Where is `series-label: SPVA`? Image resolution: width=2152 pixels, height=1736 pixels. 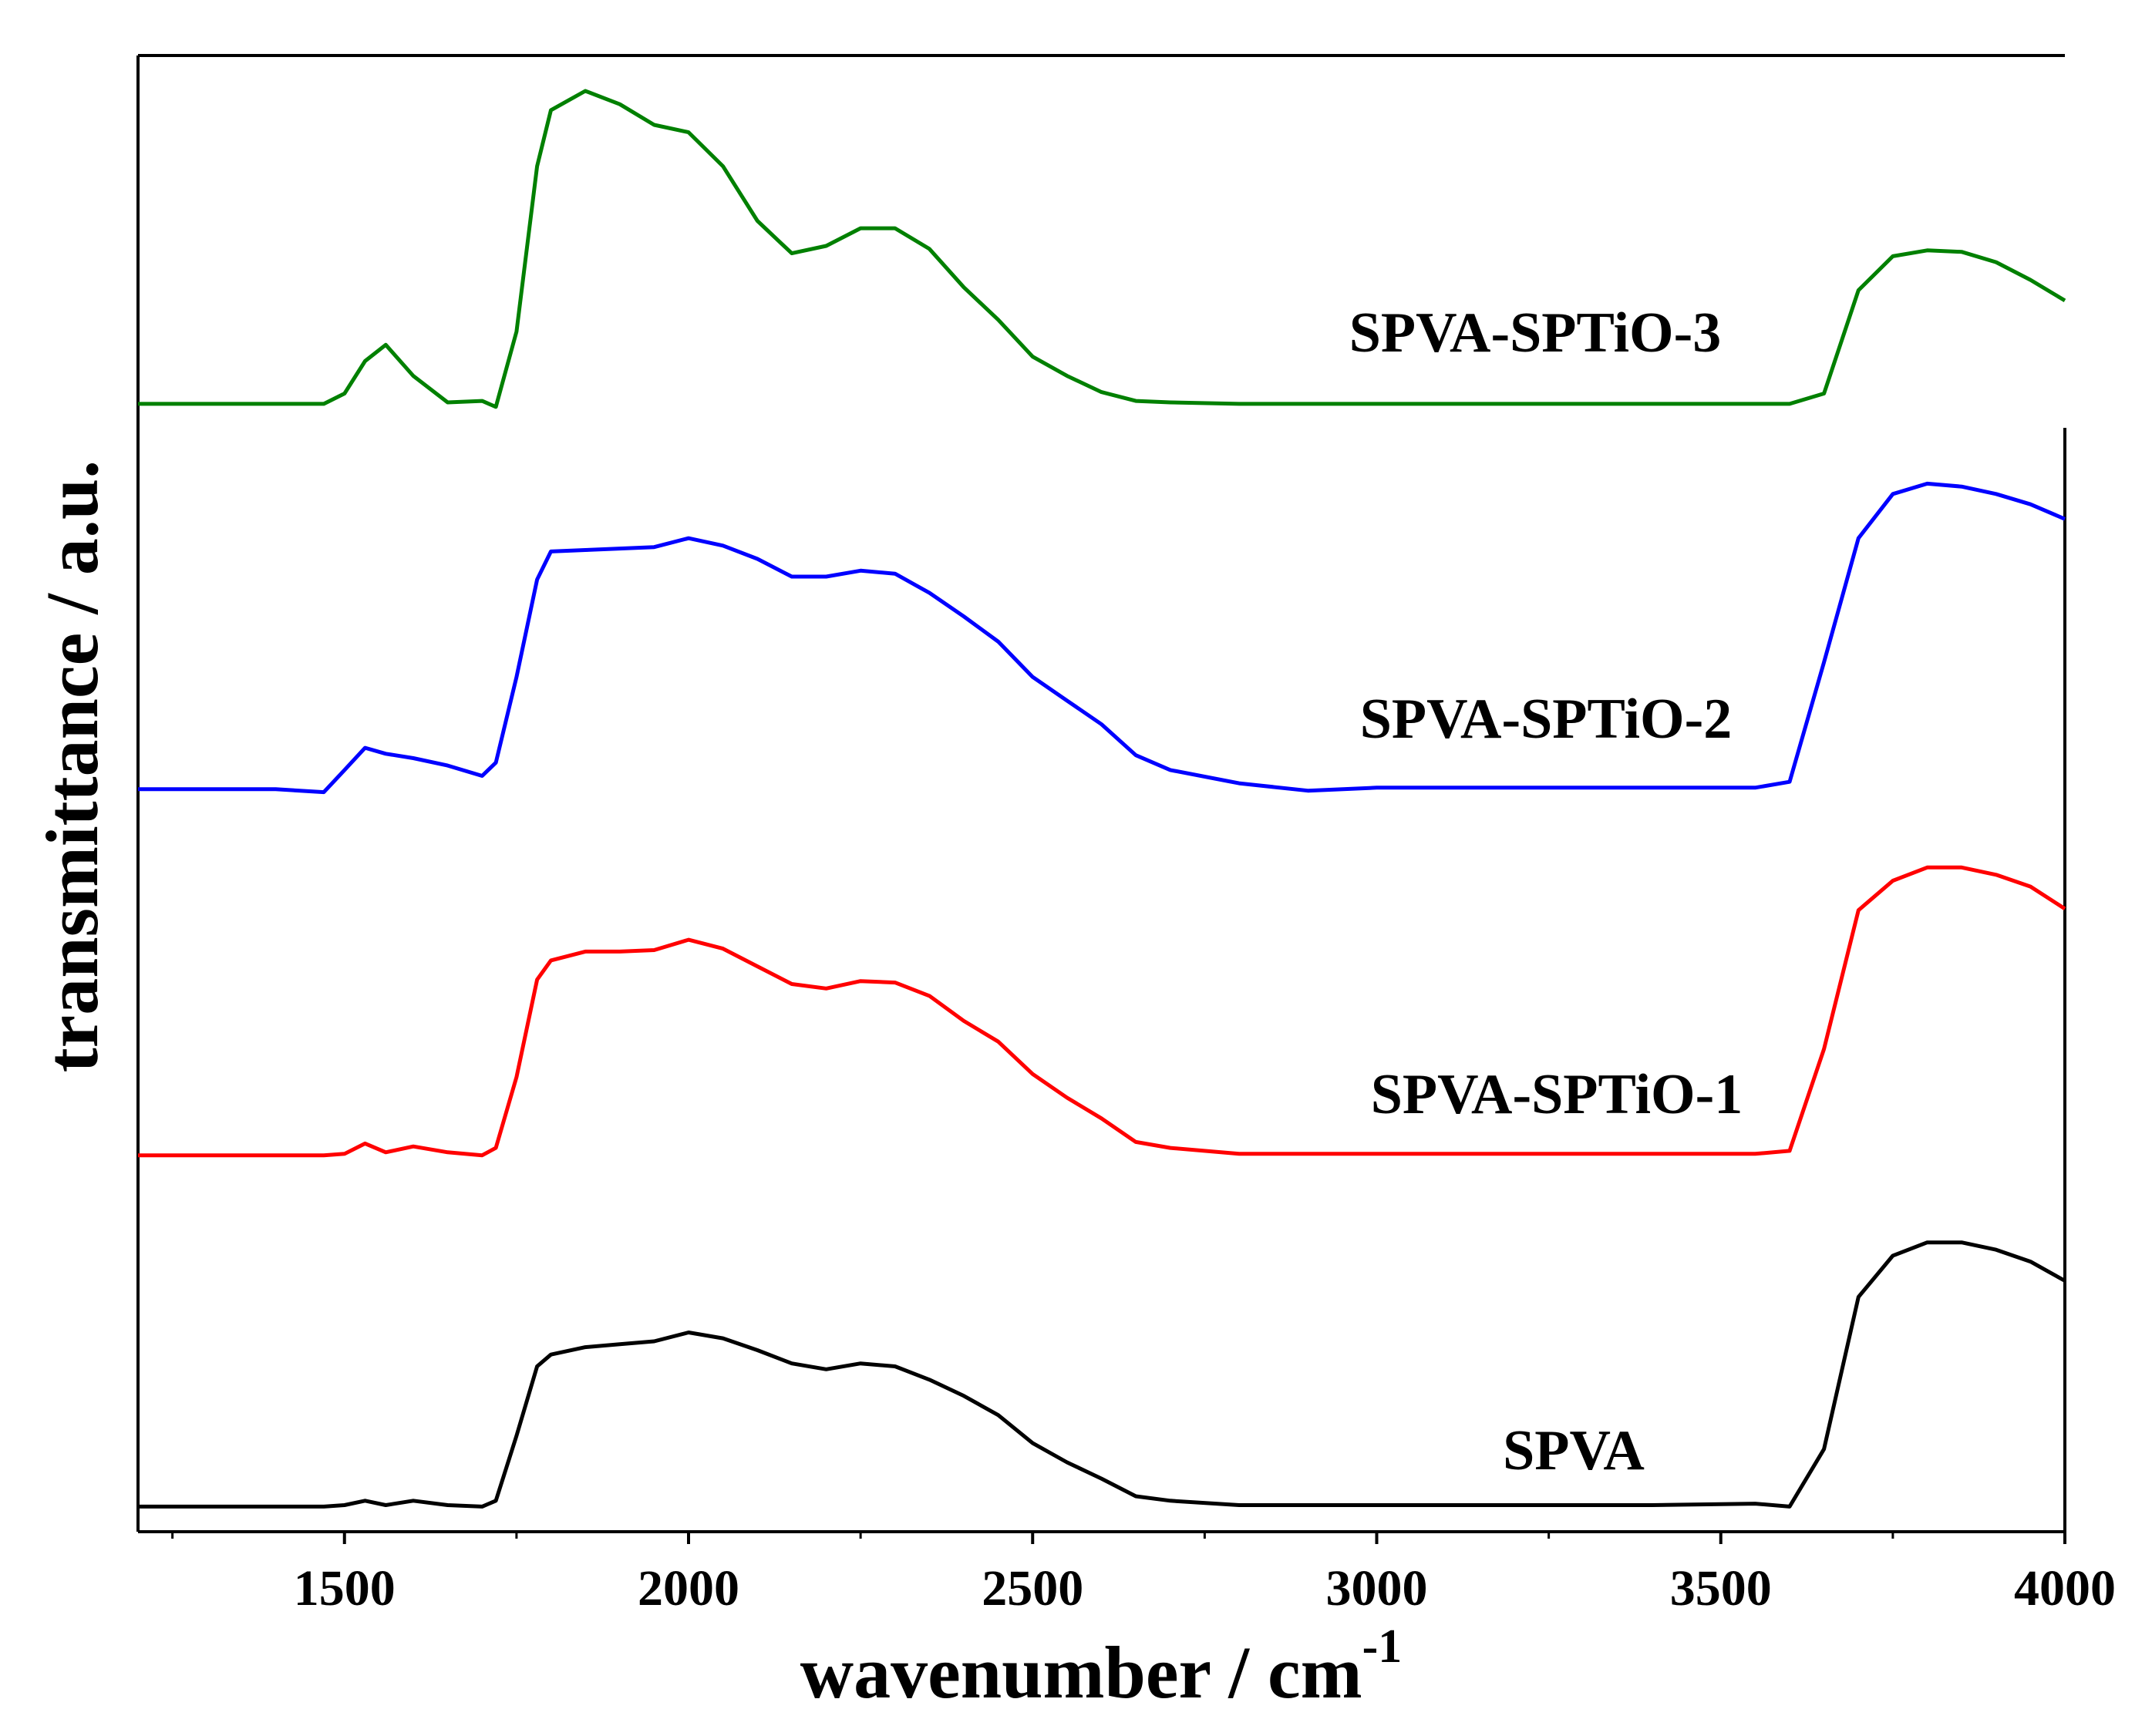
series-label: SPVA is located at coordinates (1574, 1450).